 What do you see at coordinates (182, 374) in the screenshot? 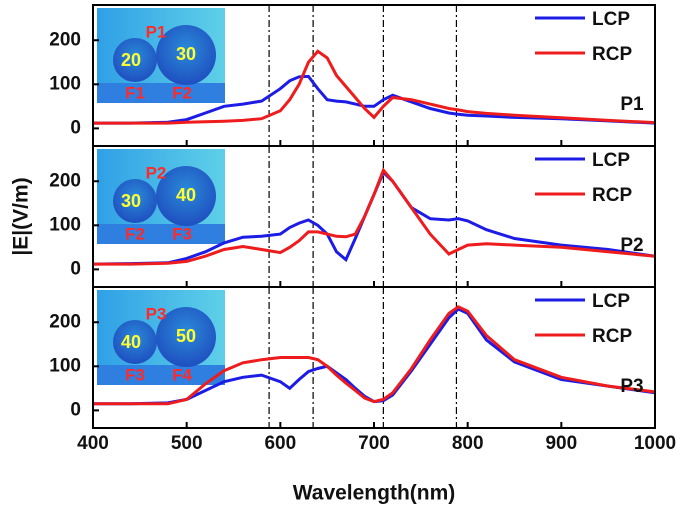
I see `inset-label: F4` at bounding box center [182, 374].